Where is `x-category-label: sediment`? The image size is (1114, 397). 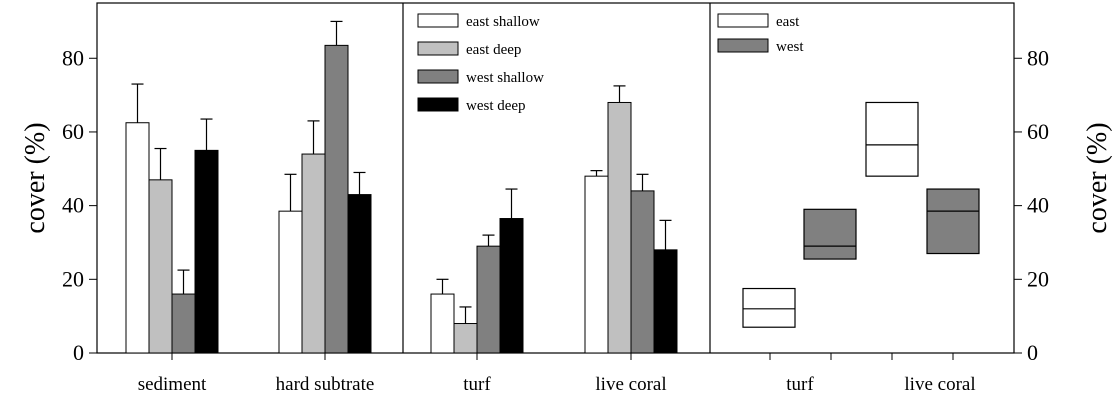
x-category-label: sediment is located at coordinates (172, 384).